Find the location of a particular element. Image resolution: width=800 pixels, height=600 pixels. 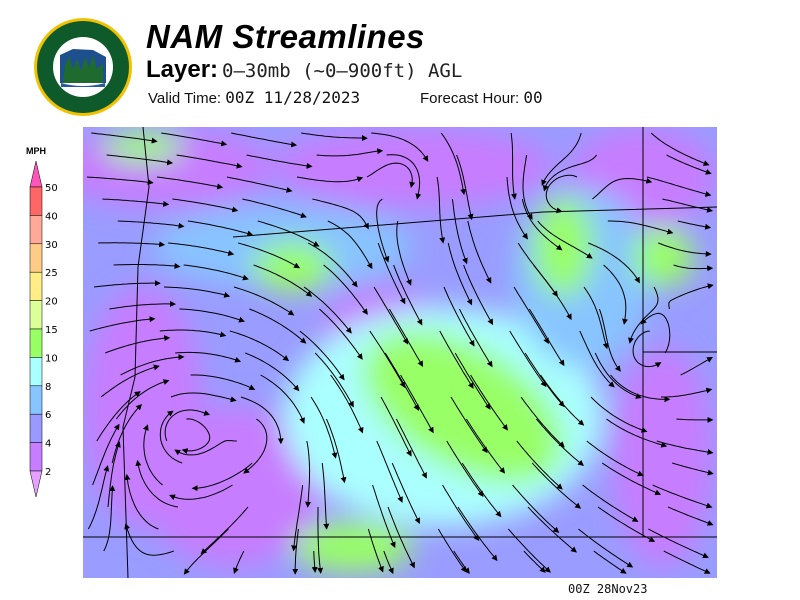

colorbar-tick-label: 20 is located at coordinates (51, 302).